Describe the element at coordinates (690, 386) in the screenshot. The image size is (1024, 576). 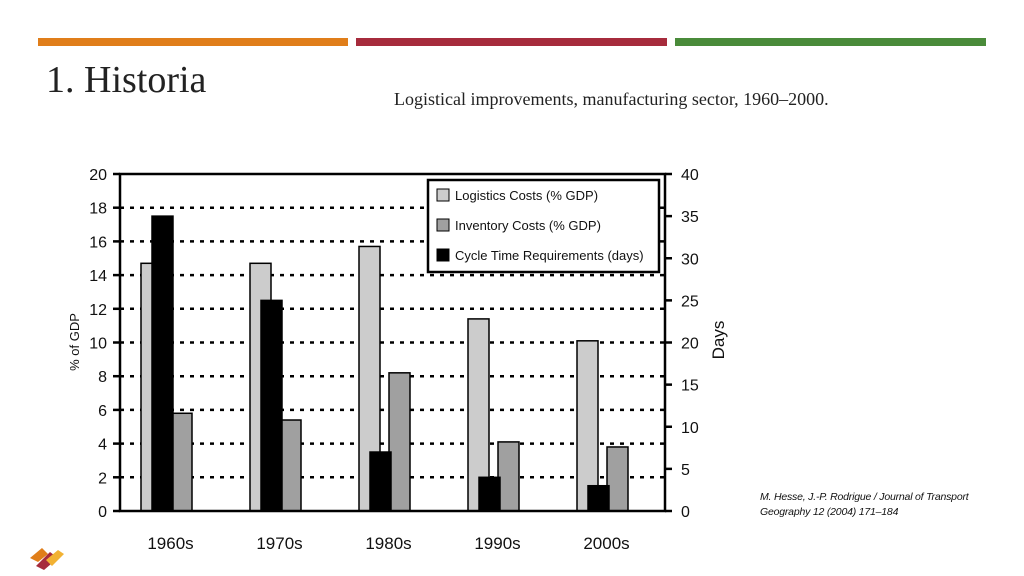
I see `y-tick-label-right: 15` at that location.